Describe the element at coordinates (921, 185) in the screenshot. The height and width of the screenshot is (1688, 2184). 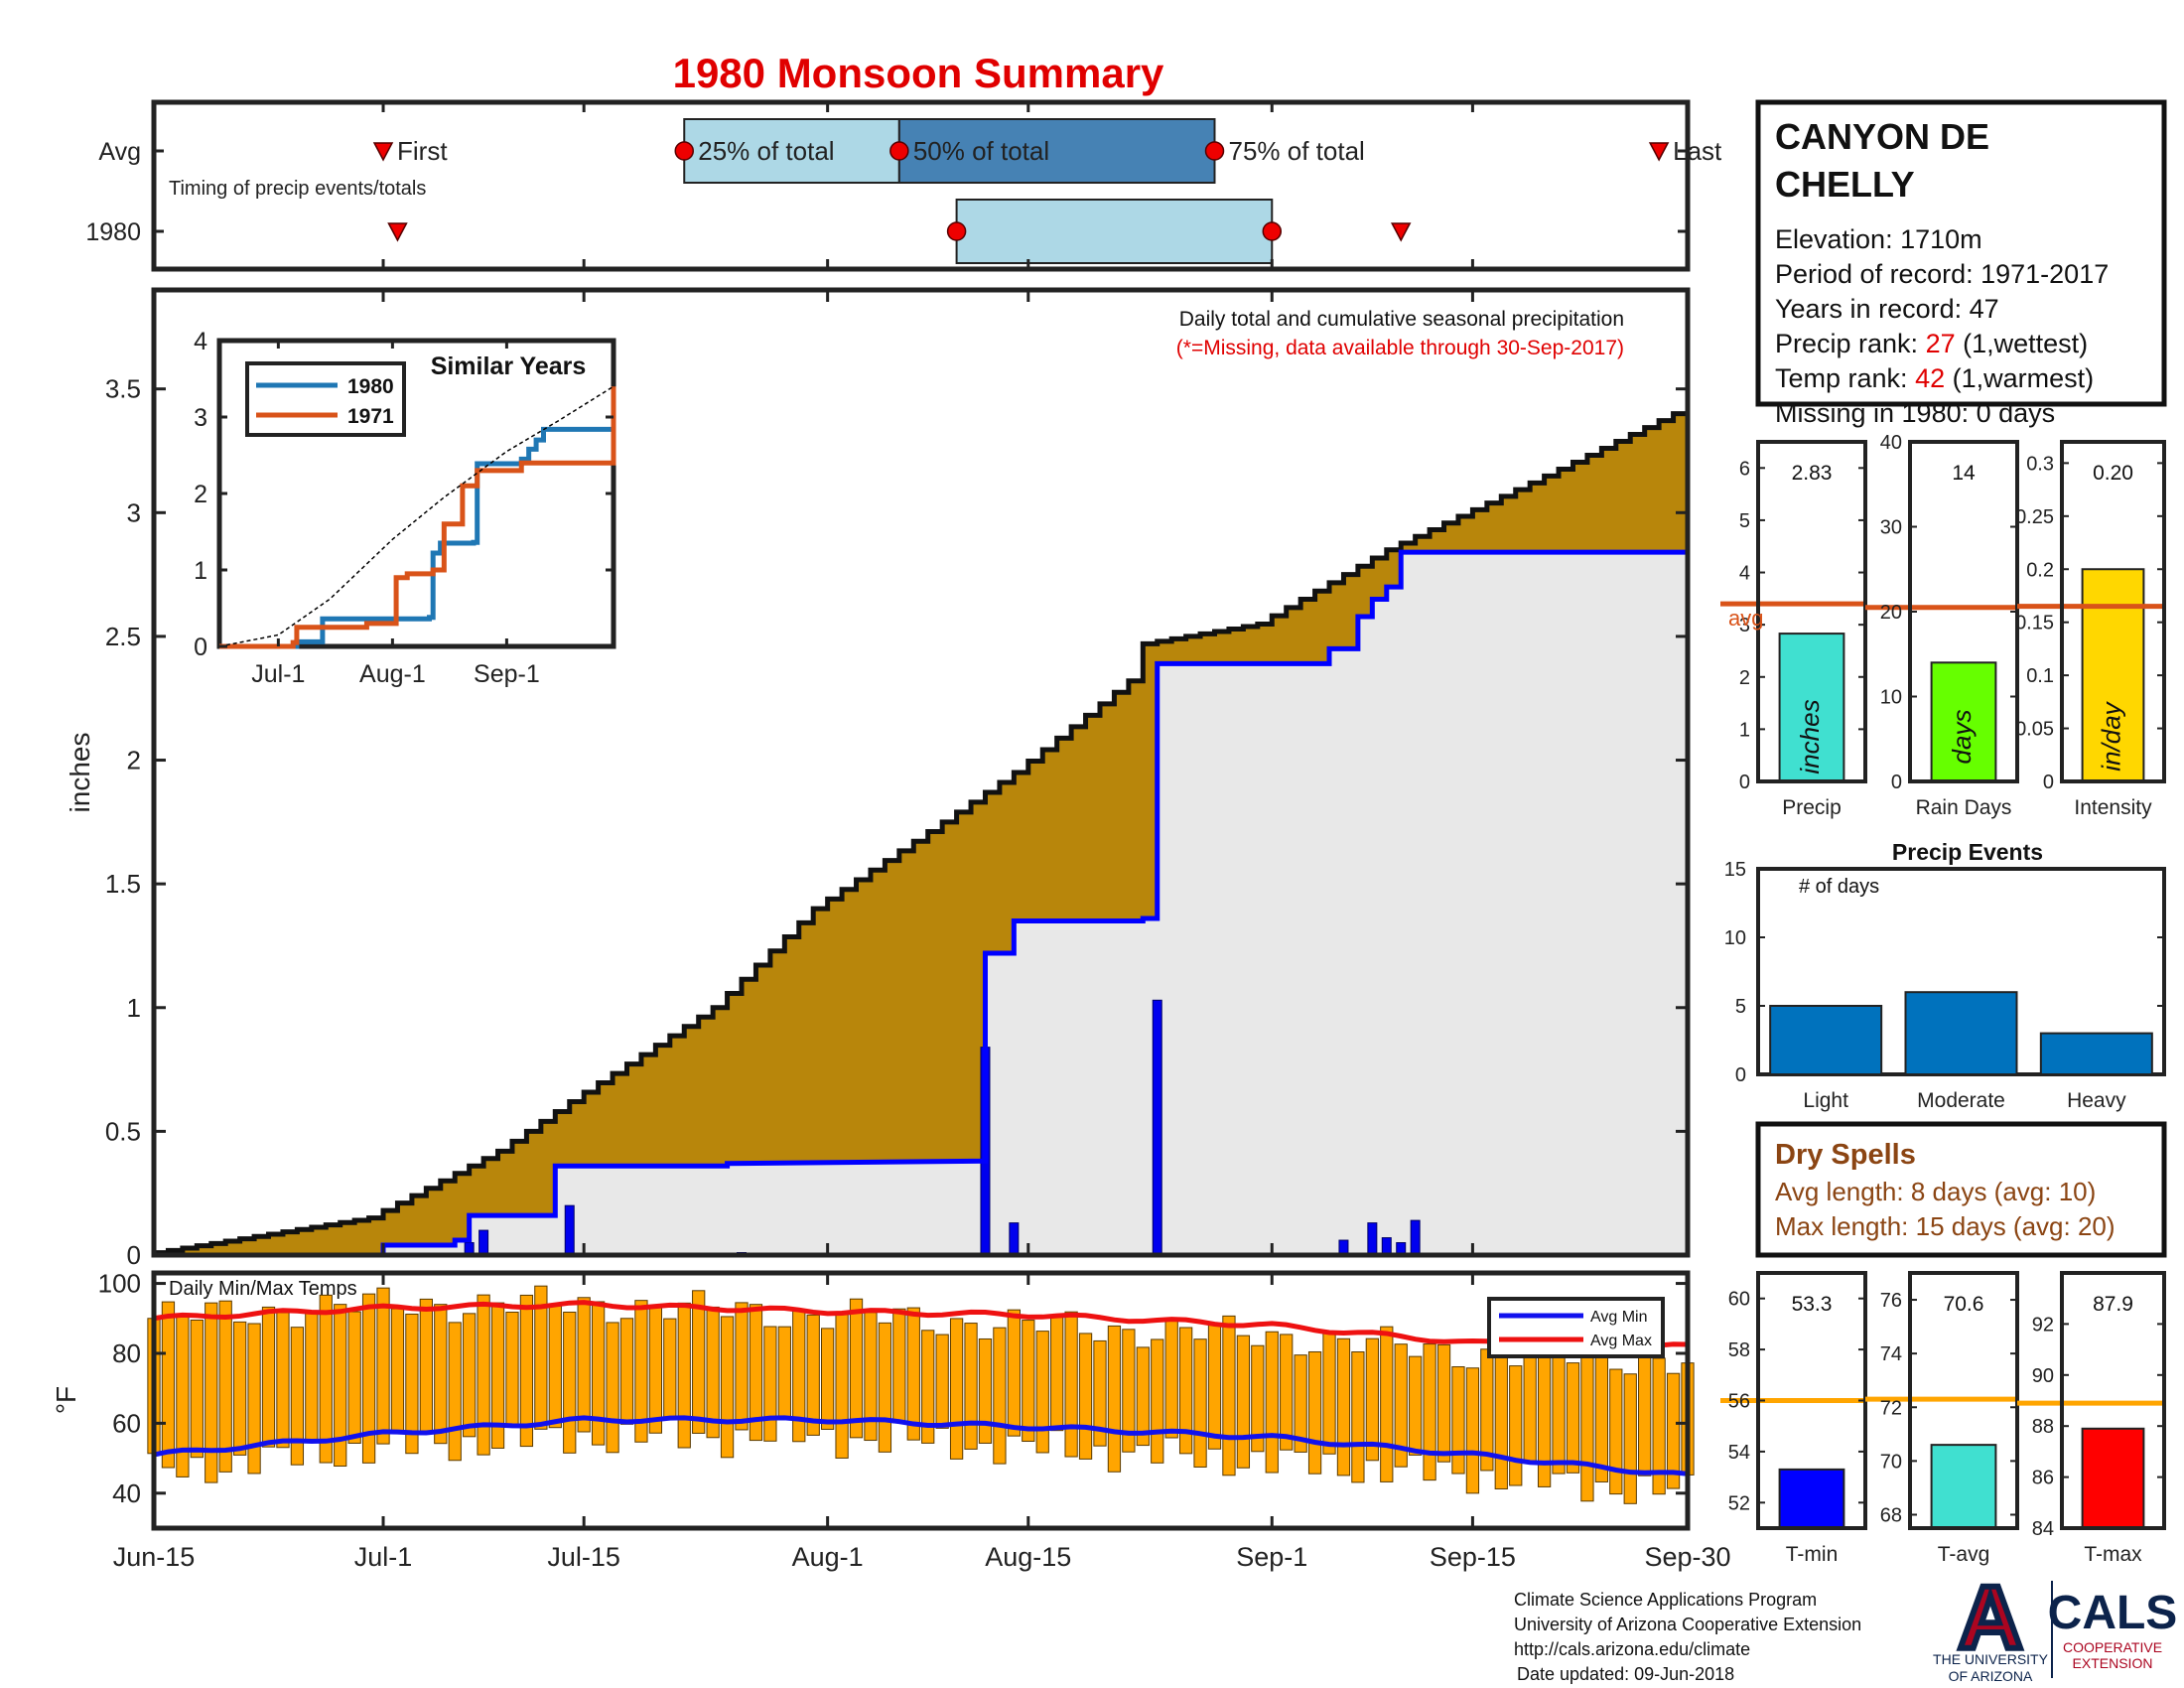
I see `timing-x-ticks` at that location.